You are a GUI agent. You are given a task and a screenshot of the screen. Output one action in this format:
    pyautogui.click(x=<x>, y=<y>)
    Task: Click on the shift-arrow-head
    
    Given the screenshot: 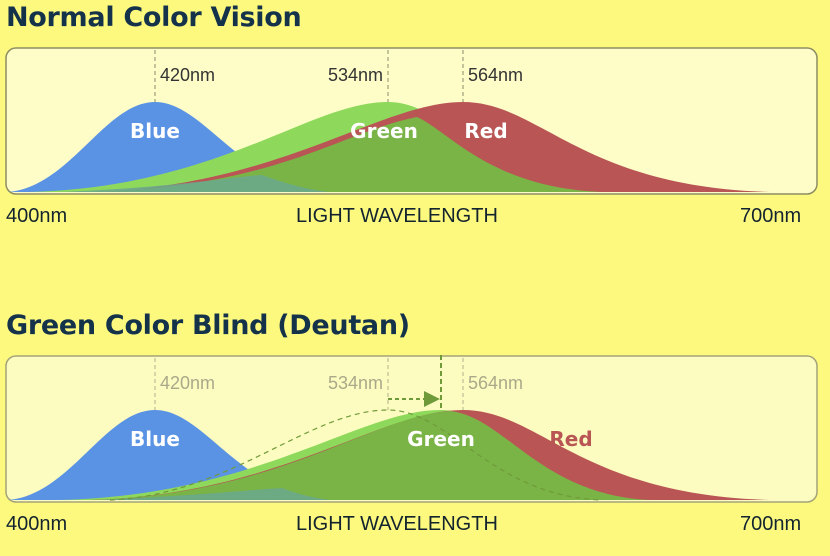 What is the action you would take?
    pyautogui.click(x=432, y=399)
    